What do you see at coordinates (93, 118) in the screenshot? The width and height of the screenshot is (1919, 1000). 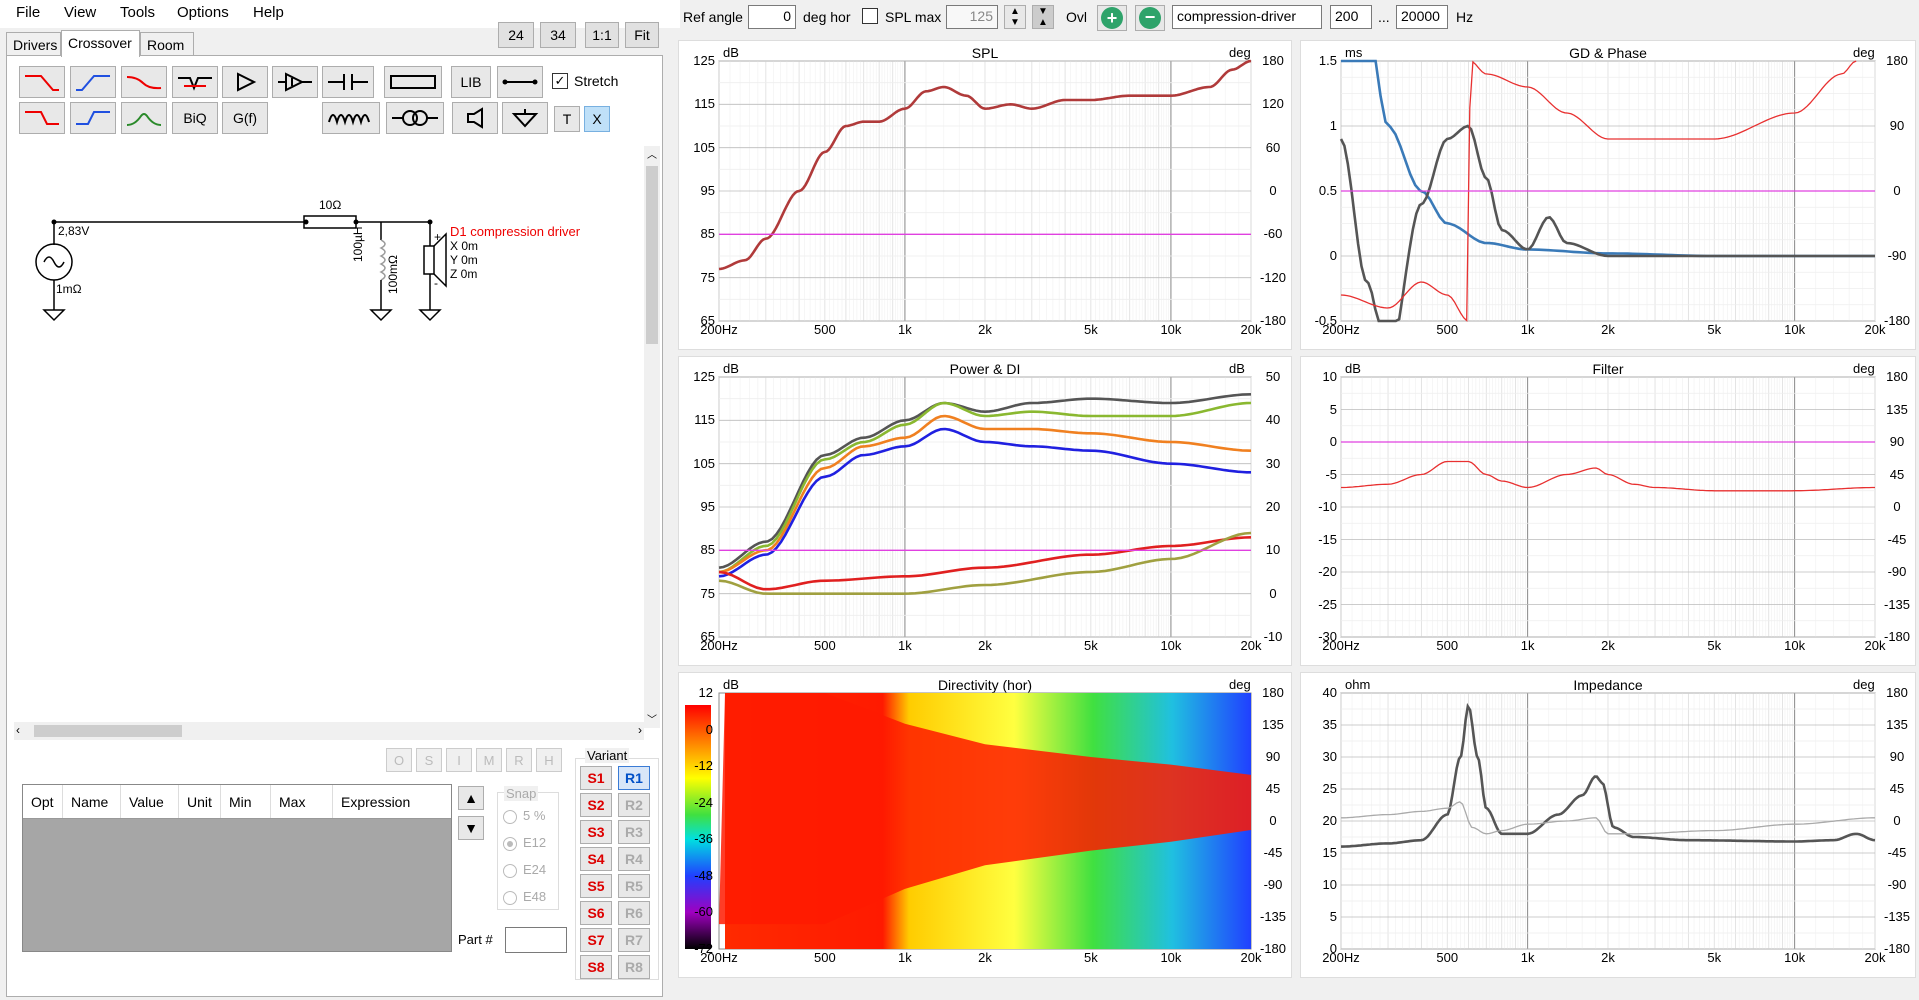 I see `highpass-2-button` at bounding box center [93, 118].